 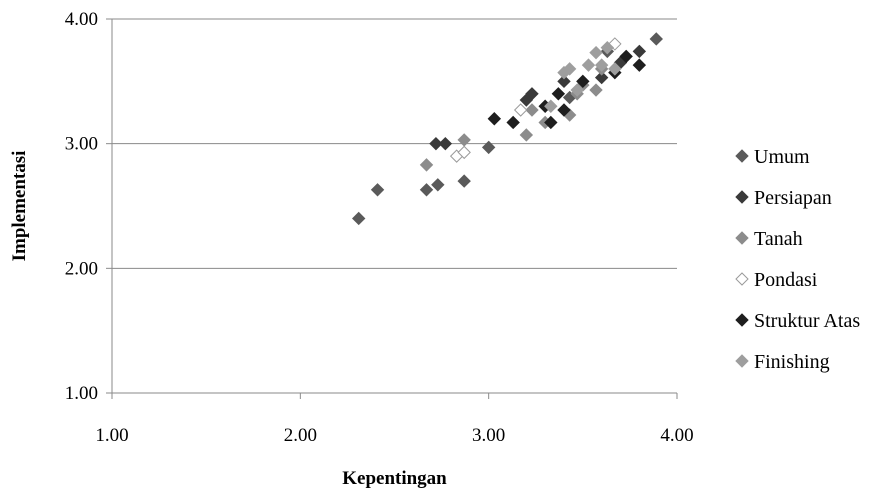 I want to click on series-persiapan, so click(x=538, y=97).